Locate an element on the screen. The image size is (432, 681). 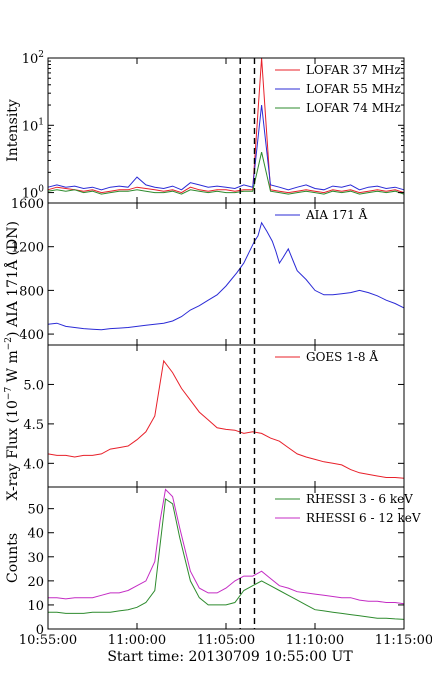
aia-ytick-label: 1600 is located at coordinates (27, 204).